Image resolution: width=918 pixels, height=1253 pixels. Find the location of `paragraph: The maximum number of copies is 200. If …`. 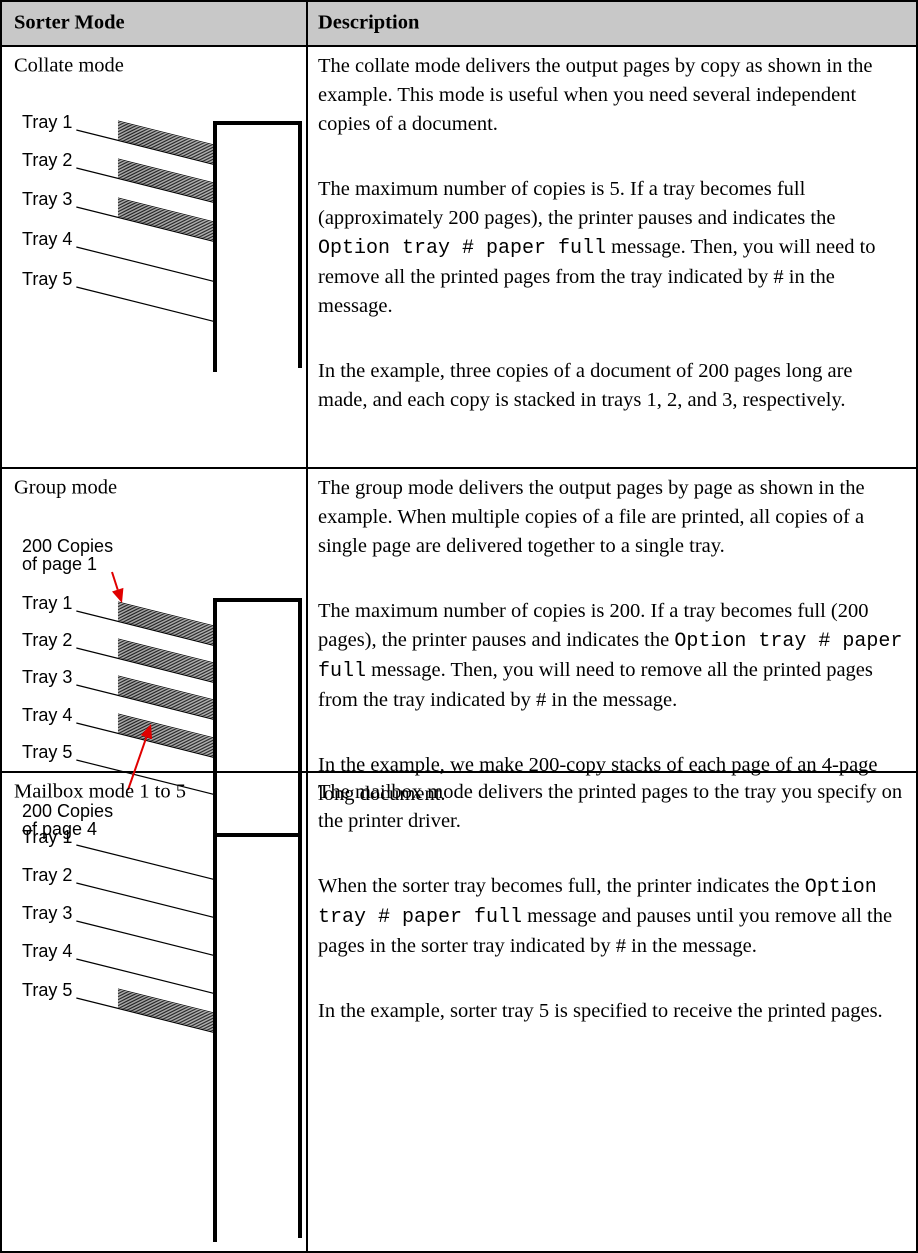

paragraph: The maximum number of copies is 200. If … is located at coordinates (612, 656).